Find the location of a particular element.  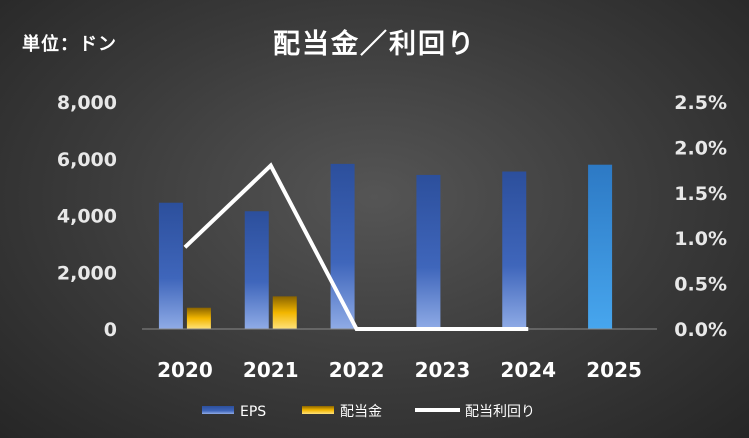

right-tick-label: 1.0% is located at coordinates (700, 239).